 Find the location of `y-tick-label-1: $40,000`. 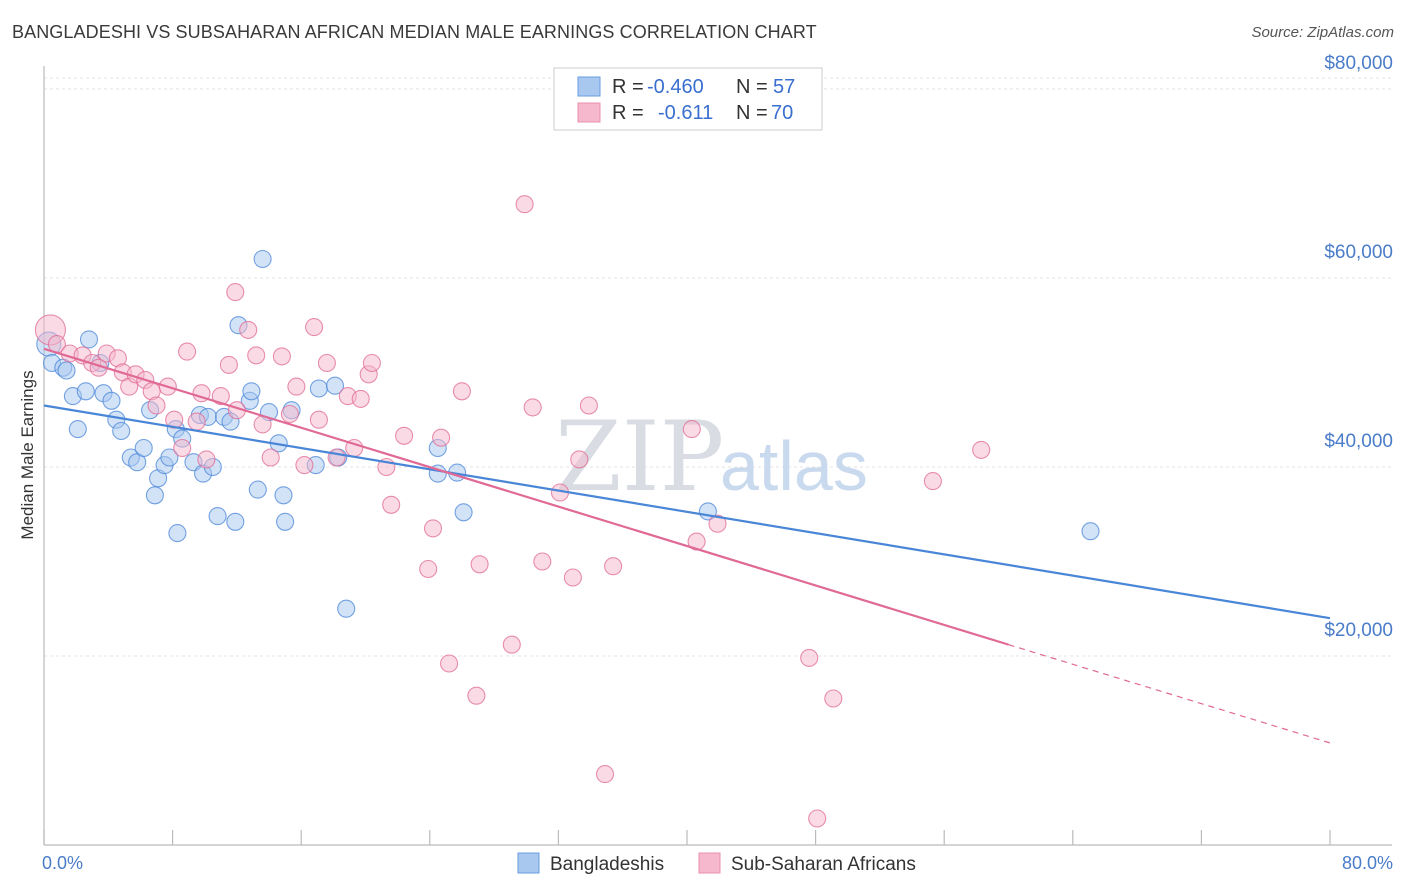

y-tick-label-1: $40,000 is located at coordinates (1358, 441).